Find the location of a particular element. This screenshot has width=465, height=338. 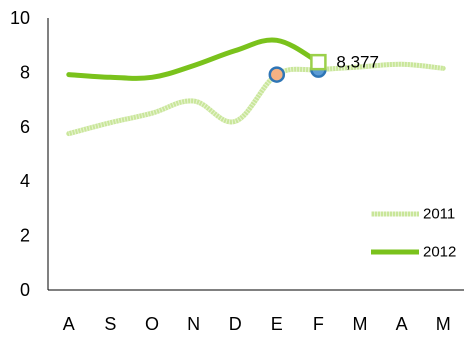

y-tick-label: 10 is located at coordinates (20, 18).